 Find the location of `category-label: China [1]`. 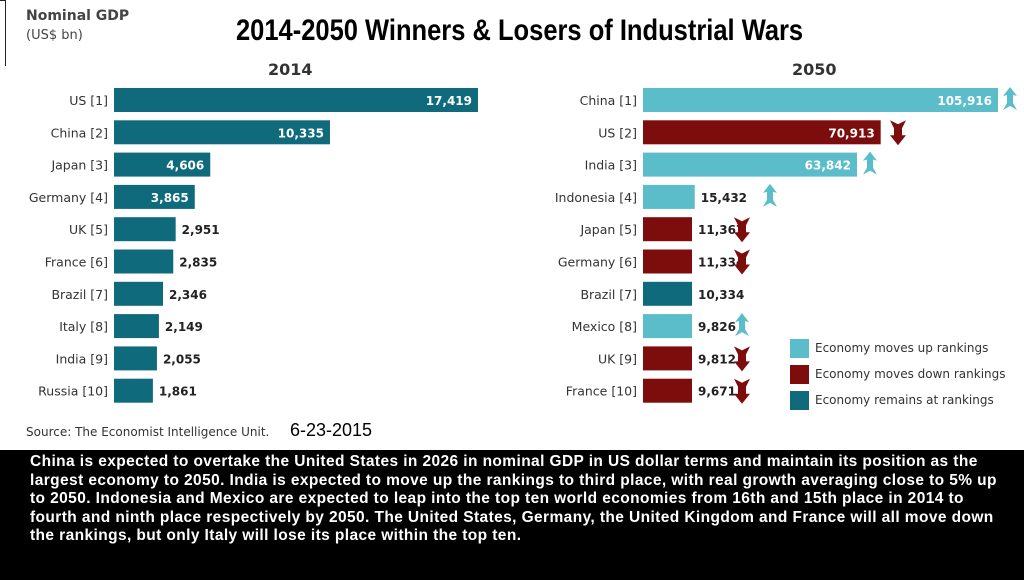

category-label: China [1] is located at coordinates (608, 100).